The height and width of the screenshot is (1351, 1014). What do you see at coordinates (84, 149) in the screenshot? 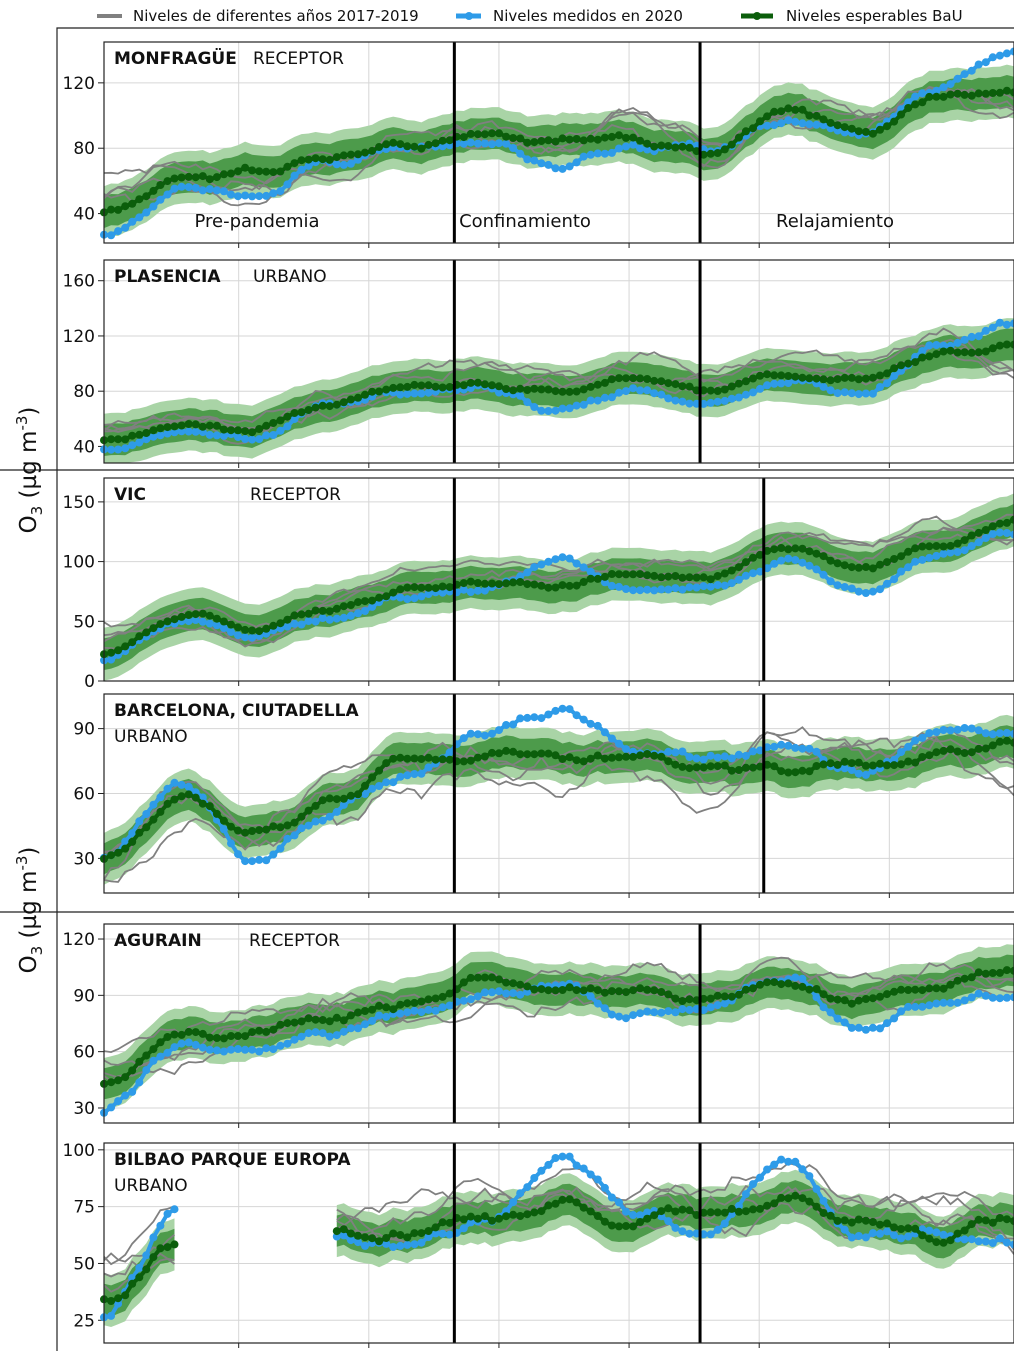
I see `y-tick-label: 80` at bounding box center [84, 149].